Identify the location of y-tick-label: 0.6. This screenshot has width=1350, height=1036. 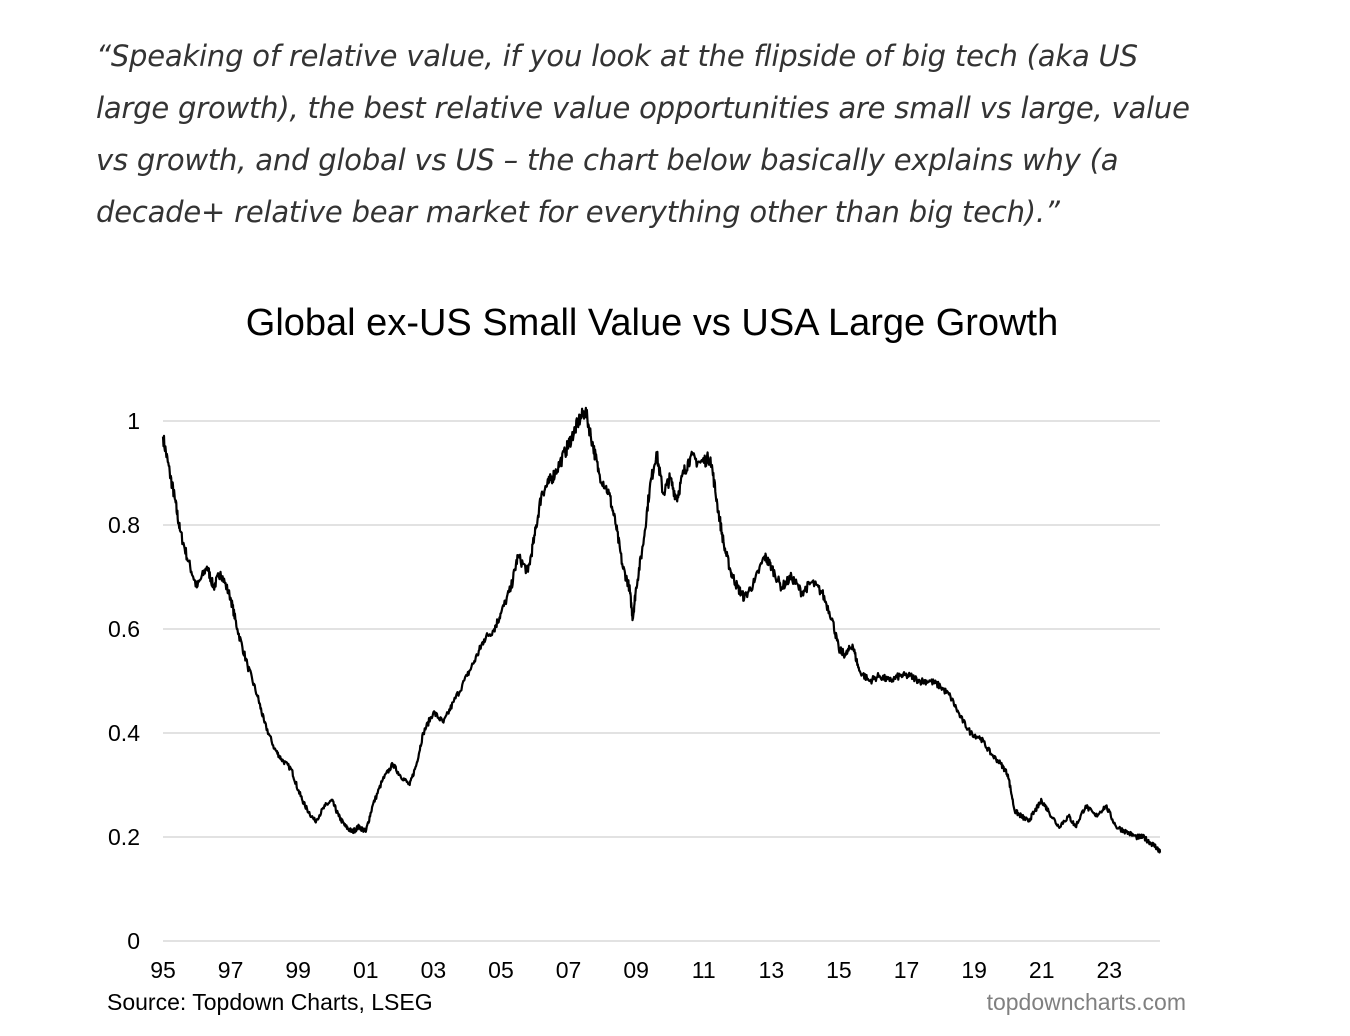
(124, 629).